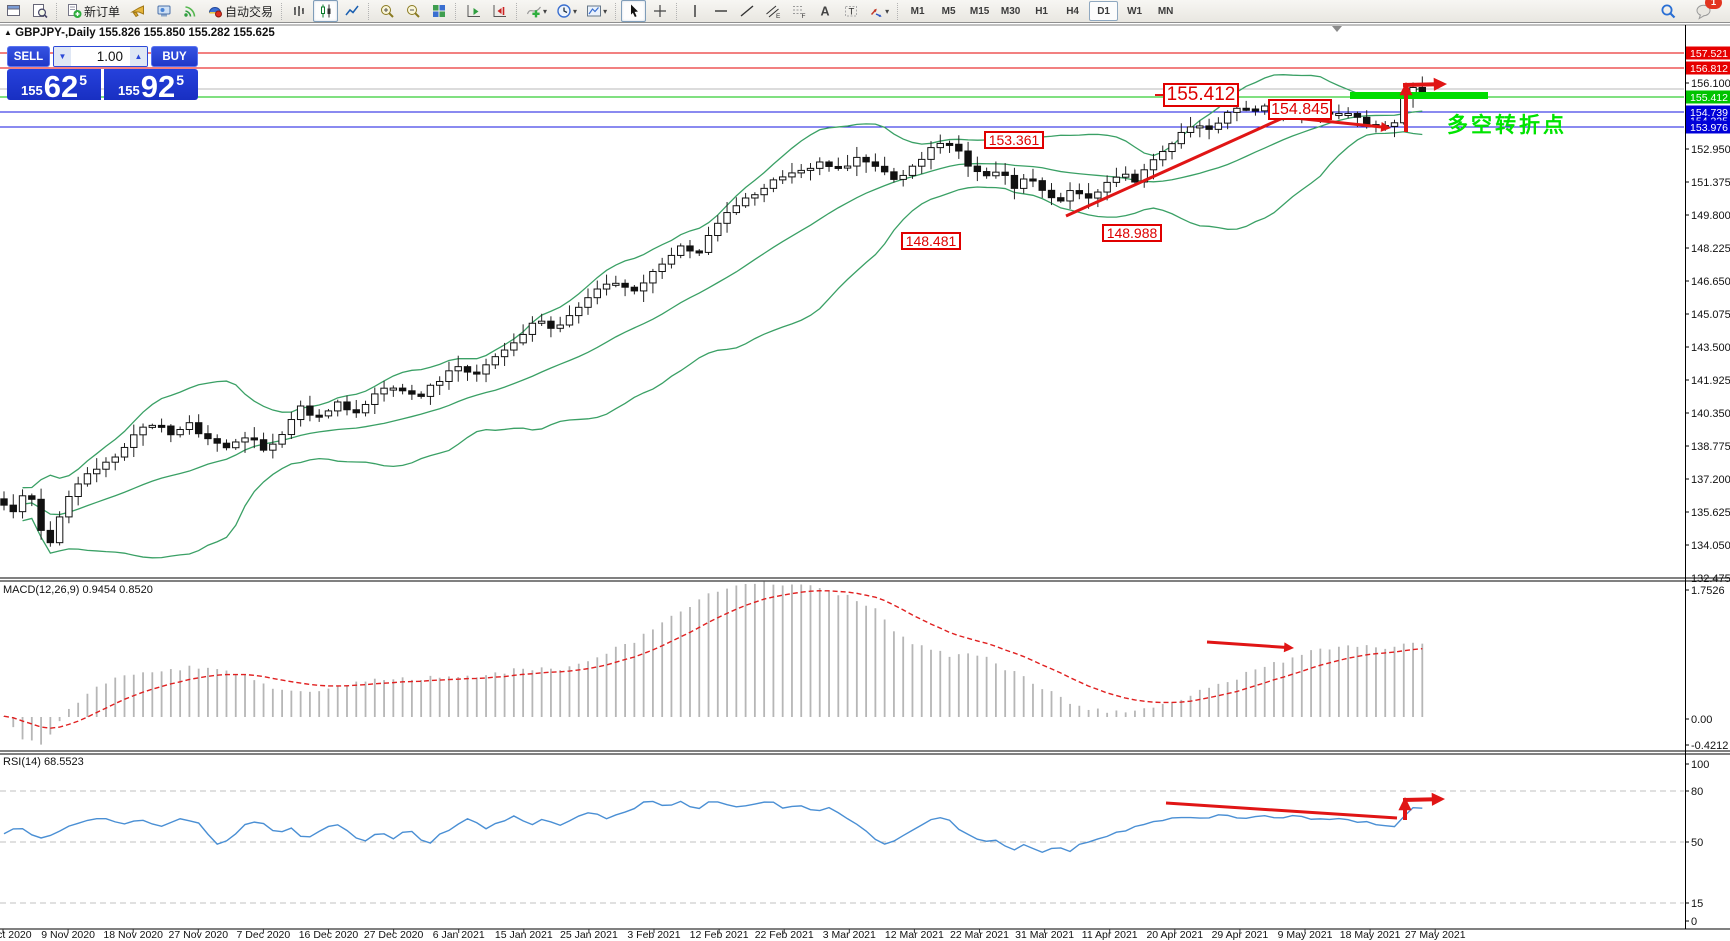 The image size is (1730, 941). I want to click on signals-icon, so click(189, 11).